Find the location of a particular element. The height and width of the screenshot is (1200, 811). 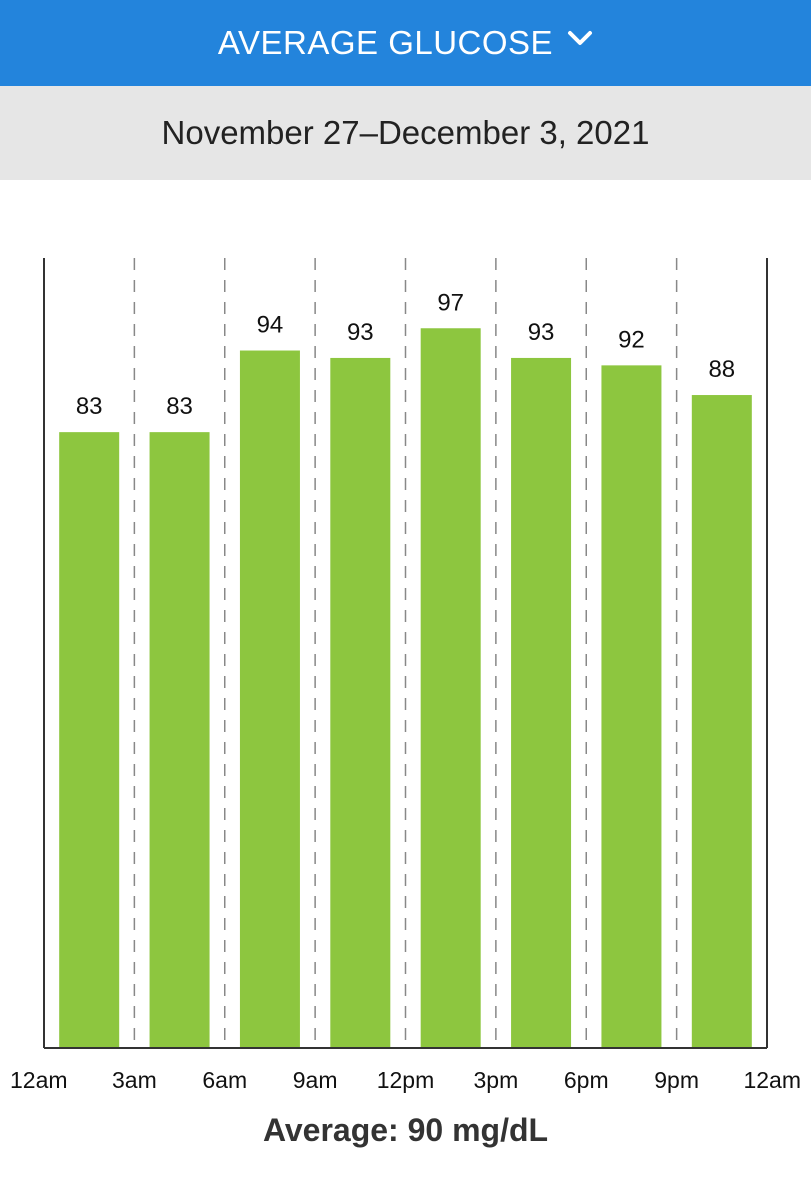

metric-selector-header: AVERAGE GLUCOSE is located at coordinates (405, 43).